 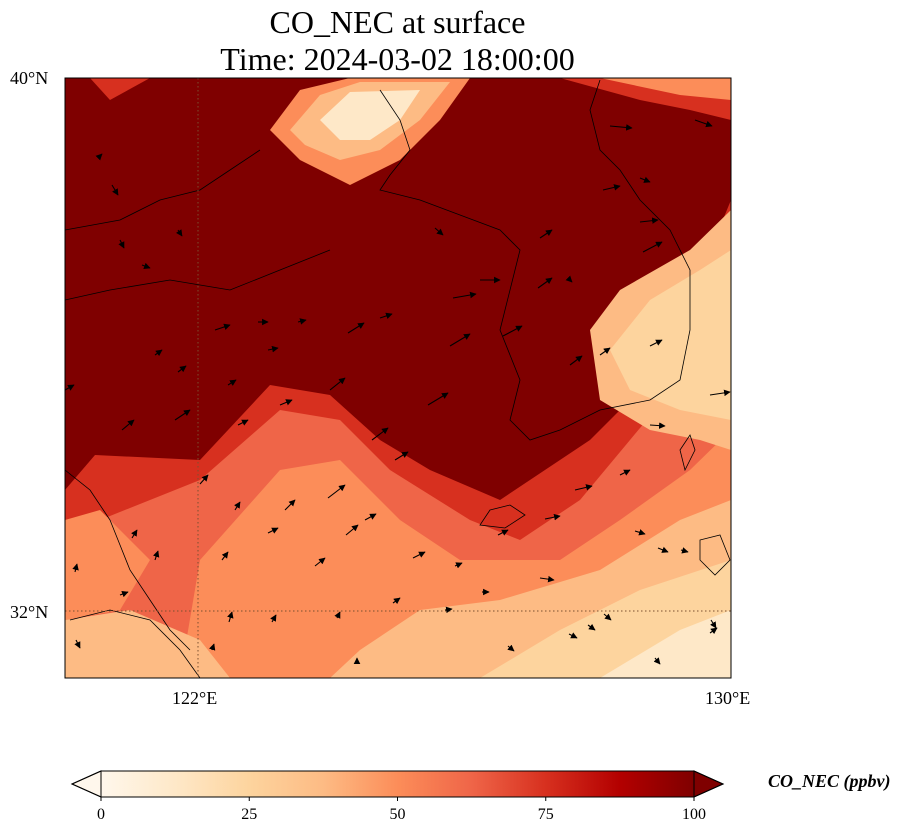 I want to click on colorbar-tick-label: 75, so click(x=545, y=814).